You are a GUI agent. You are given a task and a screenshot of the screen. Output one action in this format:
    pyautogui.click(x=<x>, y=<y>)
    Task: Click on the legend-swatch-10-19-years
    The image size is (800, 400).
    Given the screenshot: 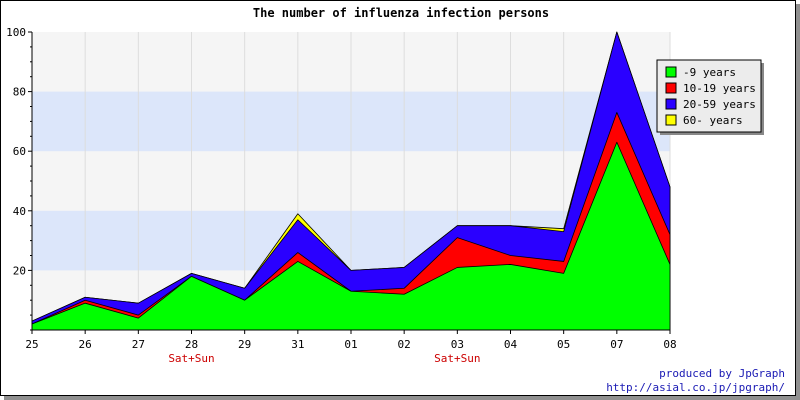 What is the action you would take?
    pyautogui.click(x=671, y=88)
    